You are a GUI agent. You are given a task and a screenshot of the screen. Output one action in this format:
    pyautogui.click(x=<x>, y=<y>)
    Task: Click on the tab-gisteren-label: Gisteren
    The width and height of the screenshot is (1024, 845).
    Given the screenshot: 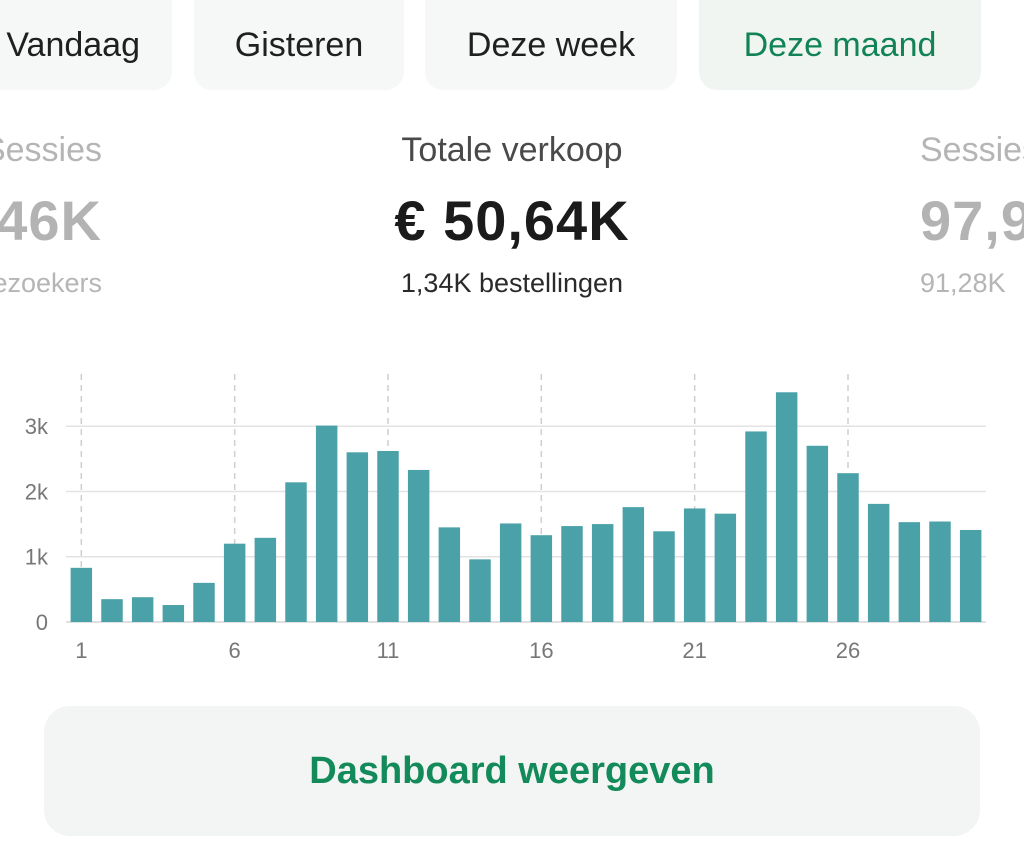 What is the action you would take?
    pyautogui.click(x=299, y=45)
    